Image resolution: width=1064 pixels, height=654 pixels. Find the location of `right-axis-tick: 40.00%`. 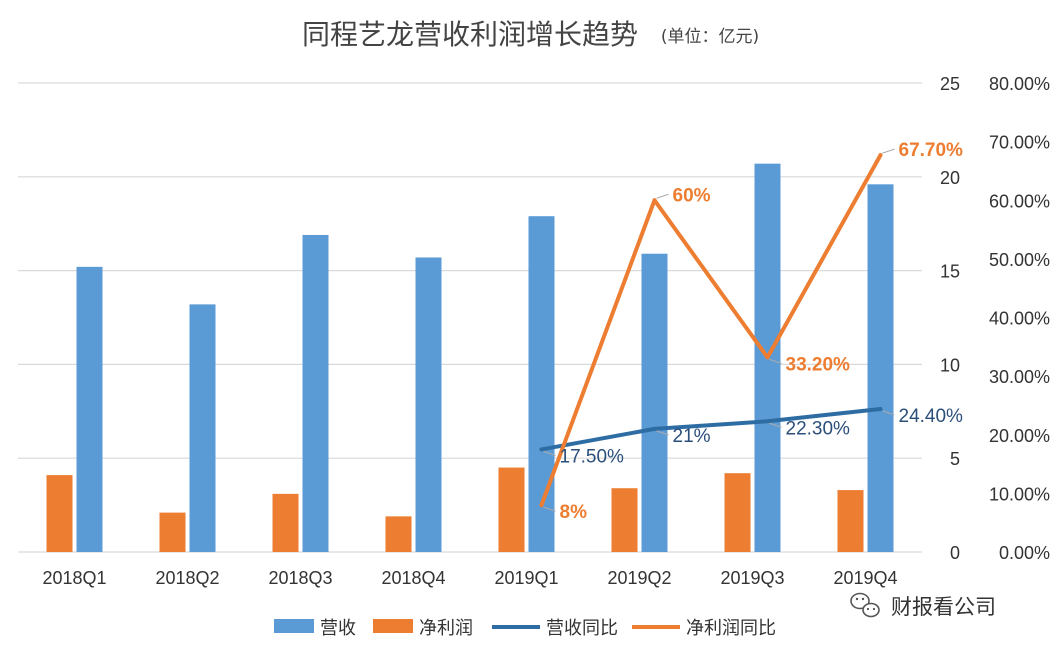

right-axis-tick: 40.00% is located at coordinates (1019, 319).